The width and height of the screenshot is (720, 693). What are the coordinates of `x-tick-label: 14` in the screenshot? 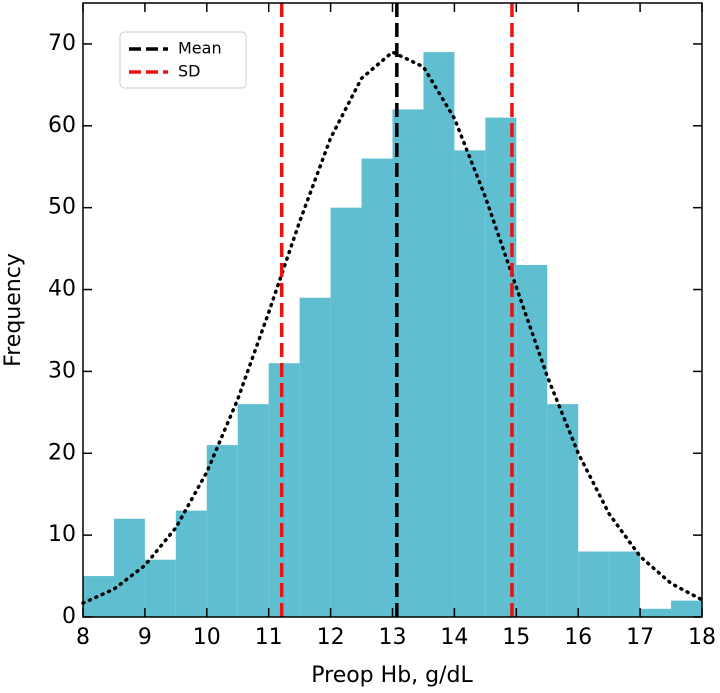 It's located at (454, 637).